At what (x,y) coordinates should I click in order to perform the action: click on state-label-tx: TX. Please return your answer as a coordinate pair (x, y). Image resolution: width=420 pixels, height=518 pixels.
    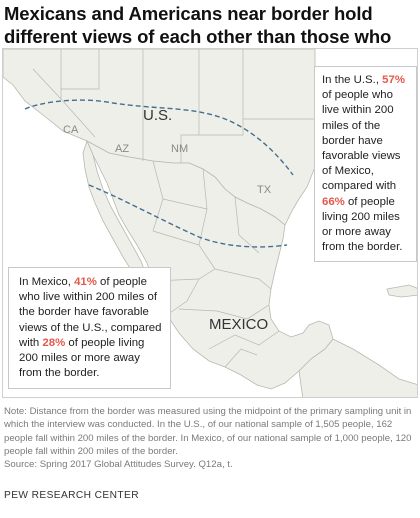
    Looking at the image, I should click on (264, 190).